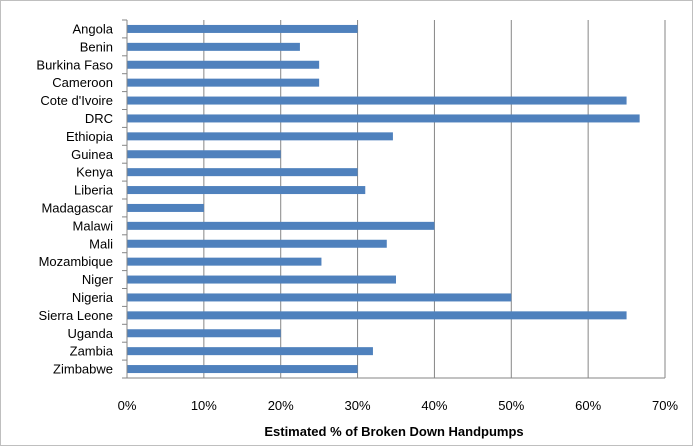 This screenshot has width=693, height=447. I want to click on y-tick-label: Mozambique, so click(76, 261).